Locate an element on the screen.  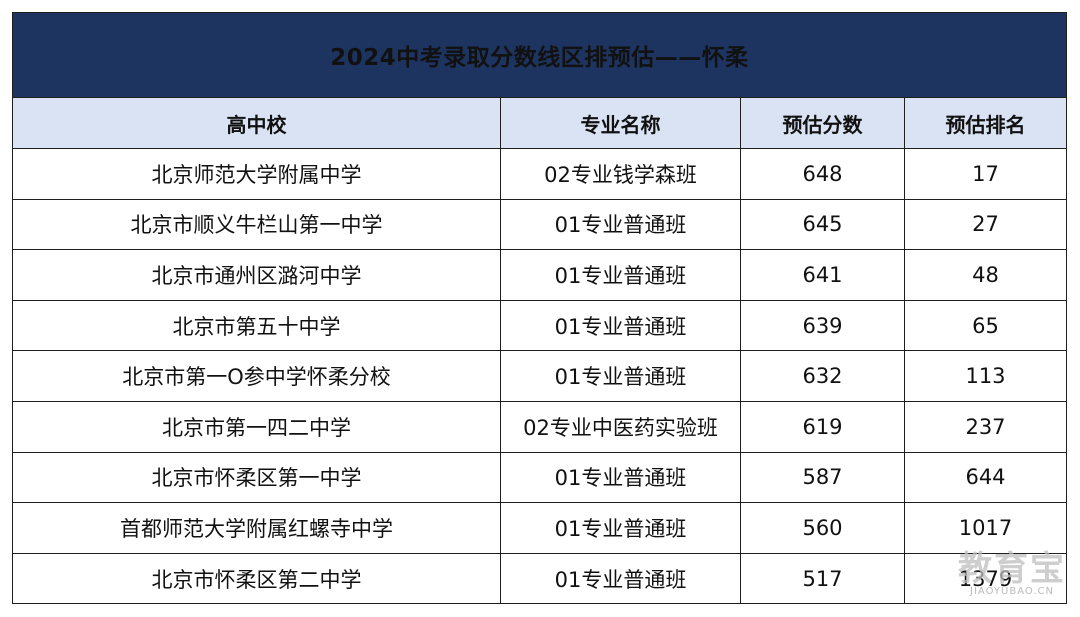
rank-cell: 48 is located at coordinates (985, 275).